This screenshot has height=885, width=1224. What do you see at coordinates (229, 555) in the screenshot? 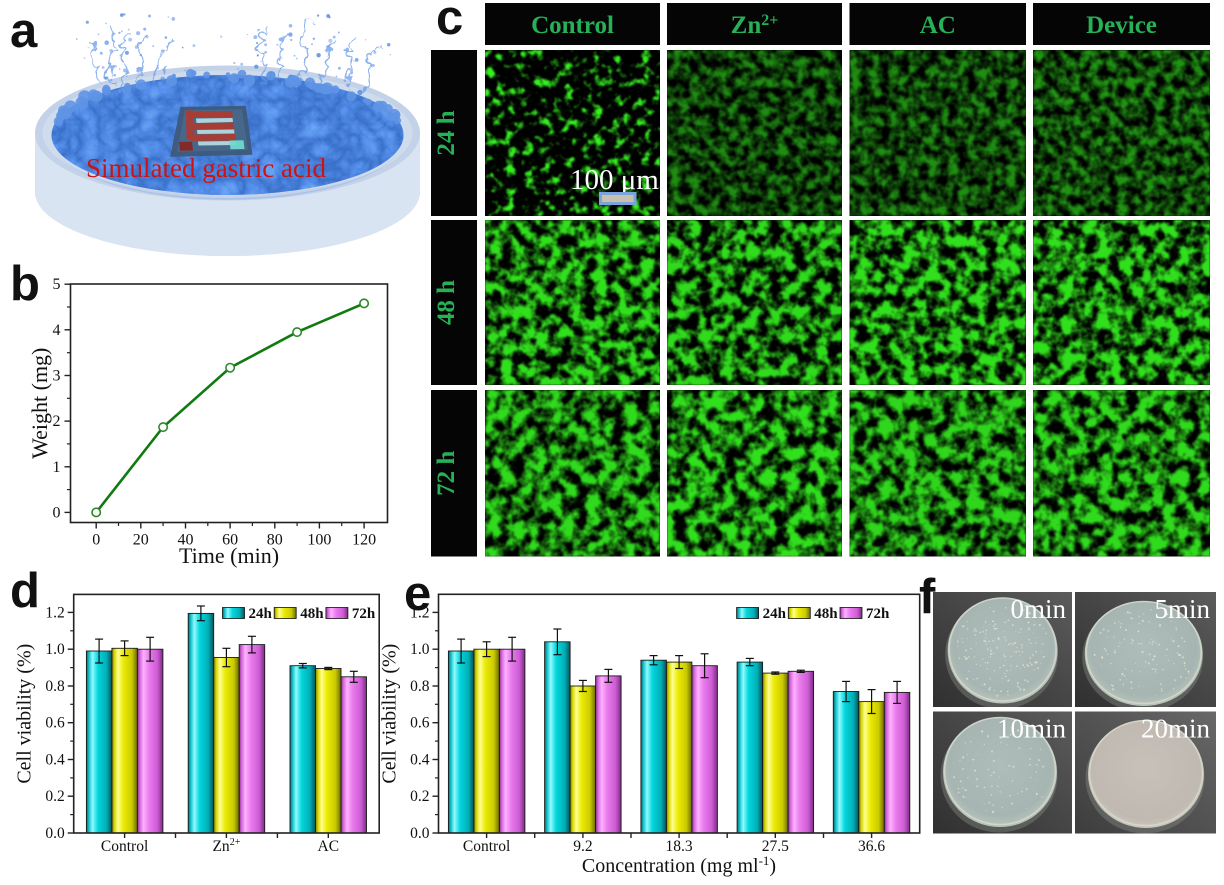
I see `svg-text: Time (min)` at bounding box center [229, 555].